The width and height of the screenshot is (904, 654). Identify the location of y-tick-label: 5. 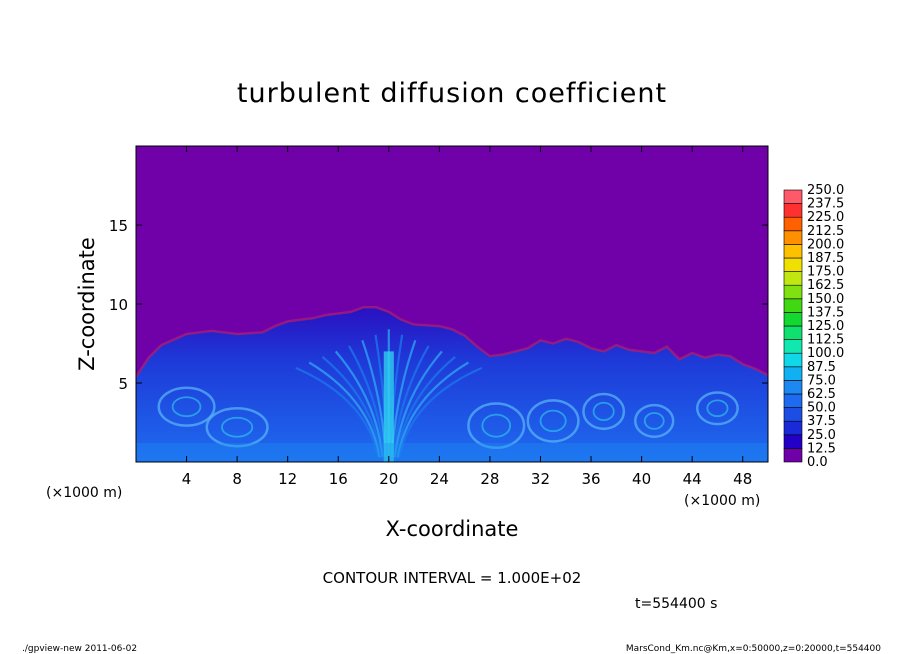
(123, 384).